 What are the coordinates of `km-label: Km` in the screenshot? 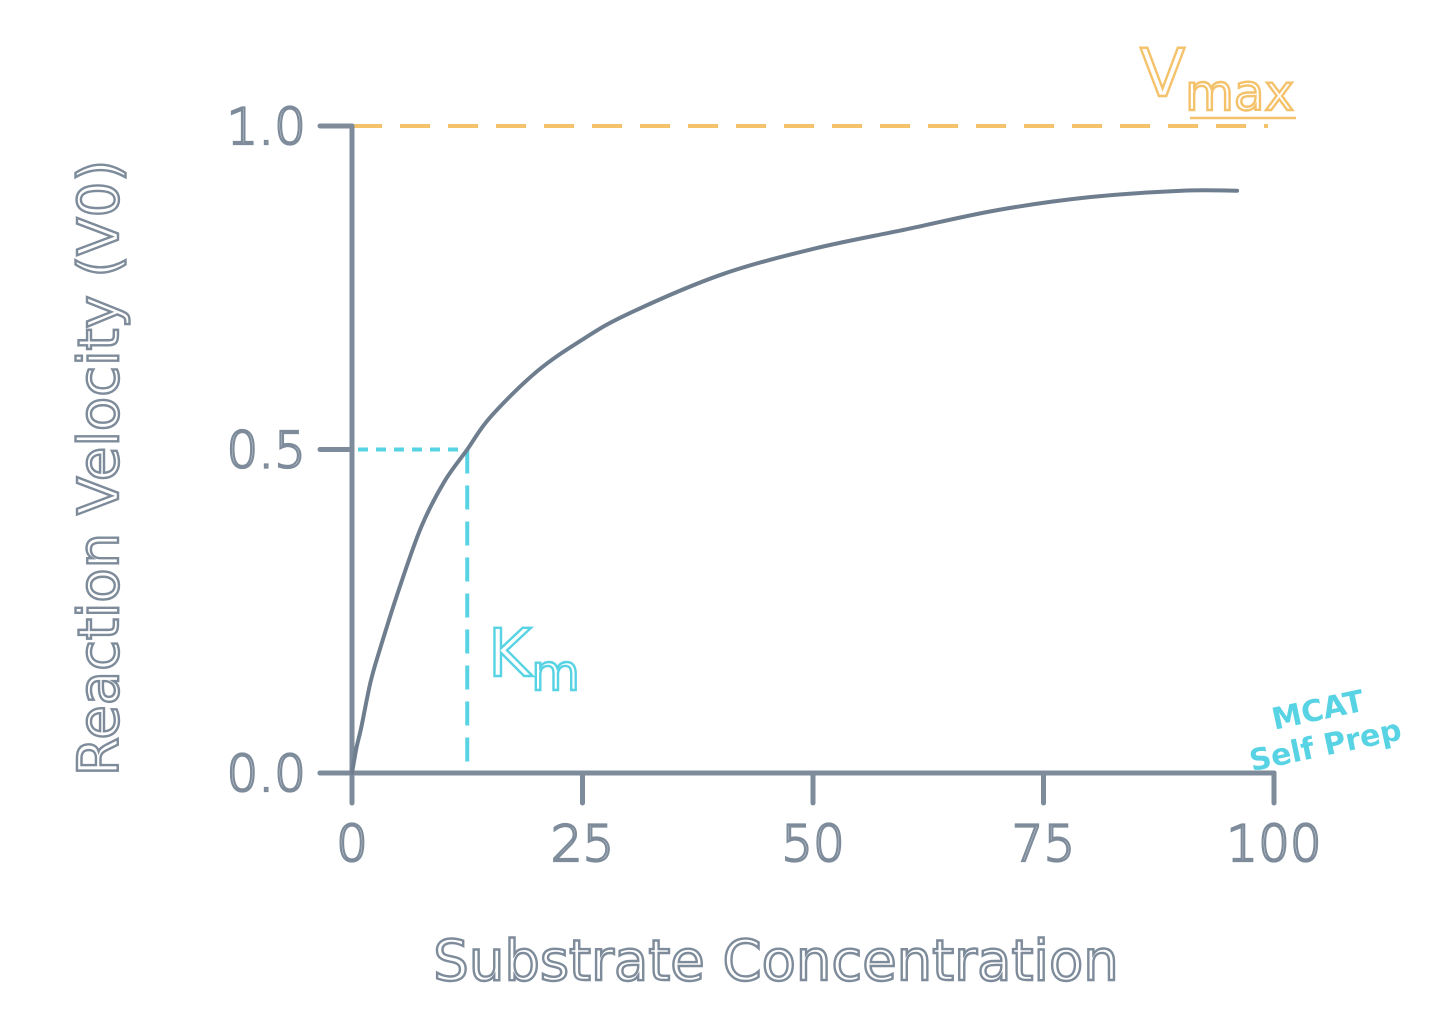 It's located at (534, 658).